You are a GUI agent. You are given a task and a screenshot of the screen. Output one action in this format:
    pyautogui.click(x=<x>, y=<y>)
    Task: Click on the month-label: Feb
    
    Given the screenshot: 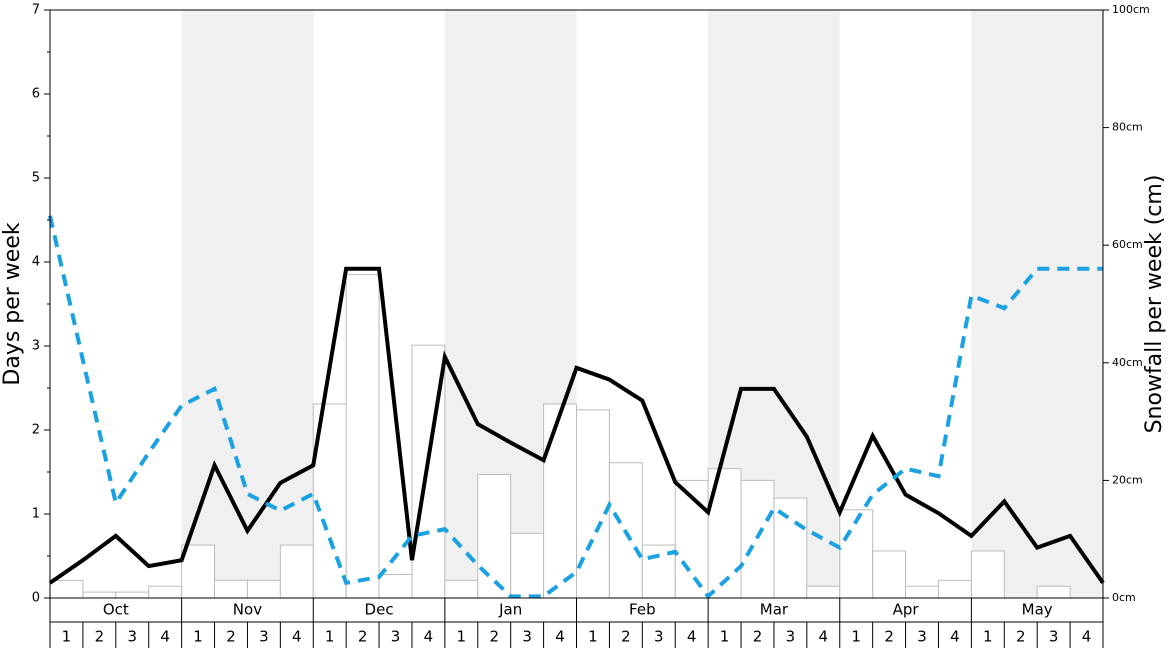 What is the action you would take?
    pyautogui.click(x=642, y=610)
    